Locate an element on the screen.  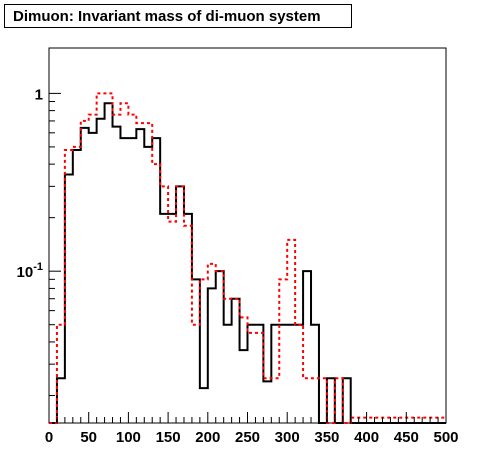
x-tick-label: 300 is located at coordinates (287, 437).